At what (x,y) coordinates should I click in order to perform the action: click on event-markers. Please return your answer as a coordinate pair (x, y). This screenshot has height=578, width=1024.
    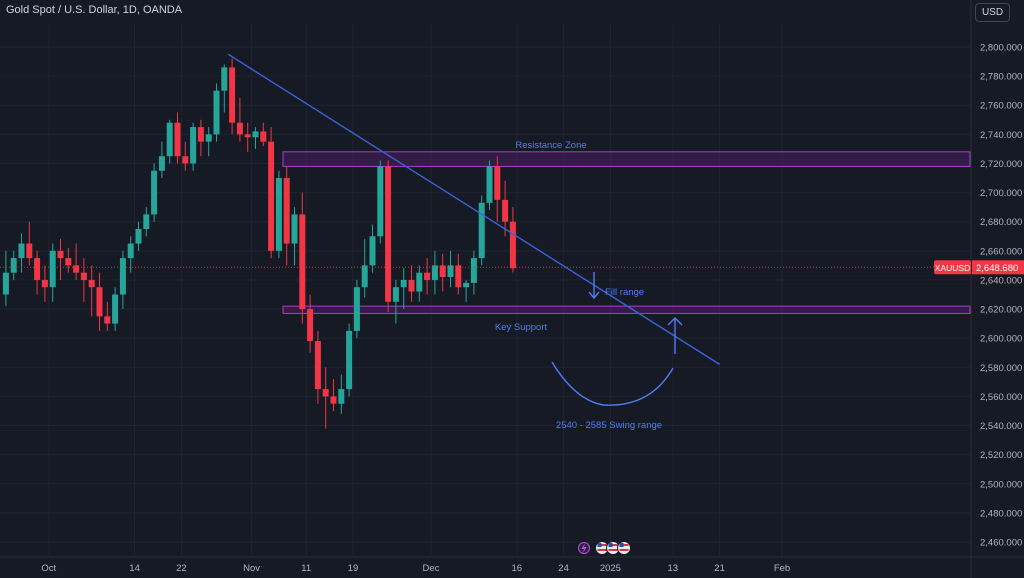
    Looking at the image, I should click on (604, 548).